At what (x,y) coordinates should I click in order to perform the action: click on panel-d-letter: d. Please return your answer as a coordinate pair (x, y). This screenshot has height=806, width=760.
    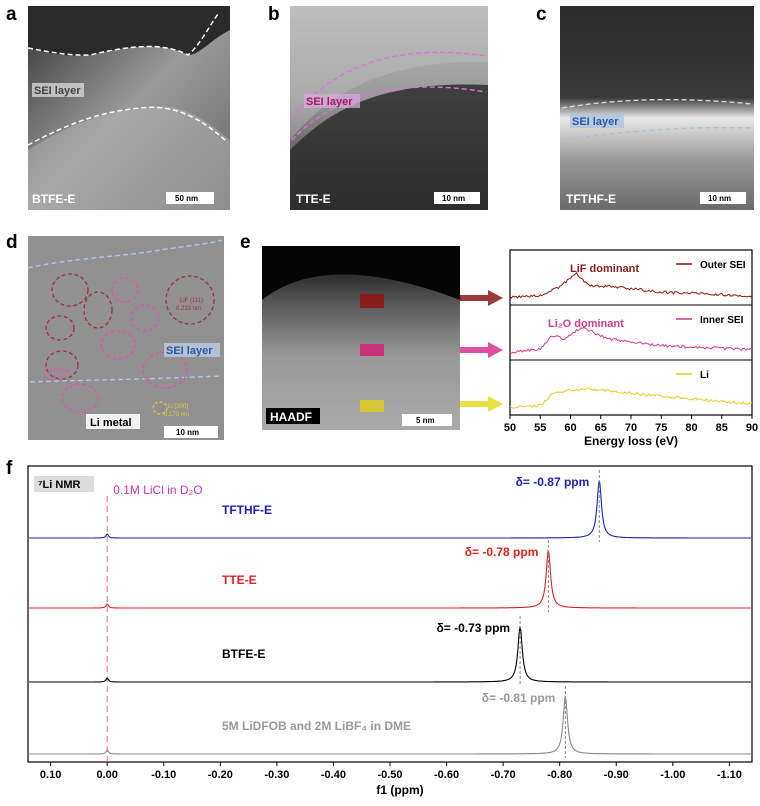
    Looking at the image, I should click on (12, 242).